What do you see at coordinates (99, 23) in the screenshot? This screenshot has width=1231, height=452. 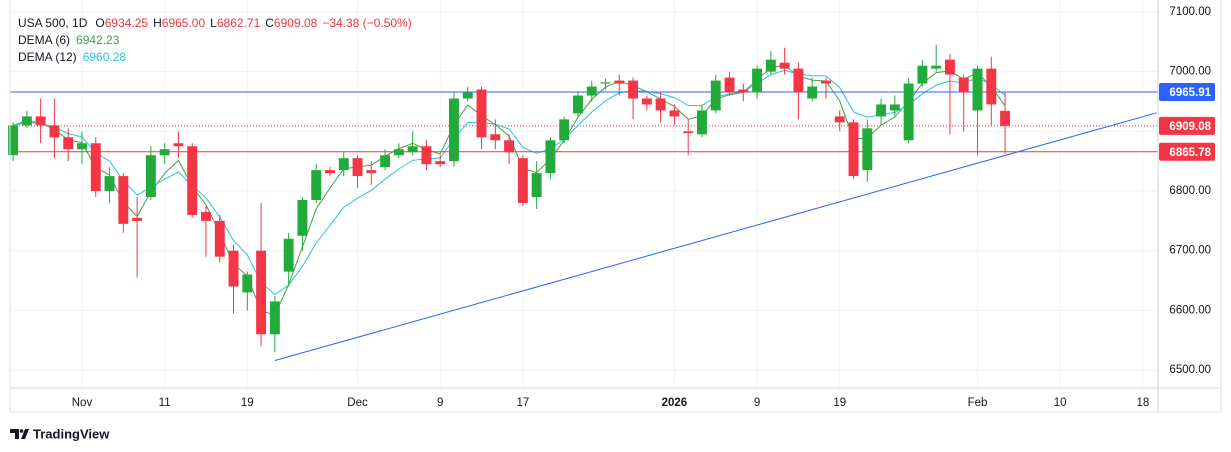 I see `ohlc-label: O` at bounding box center [99, 23].